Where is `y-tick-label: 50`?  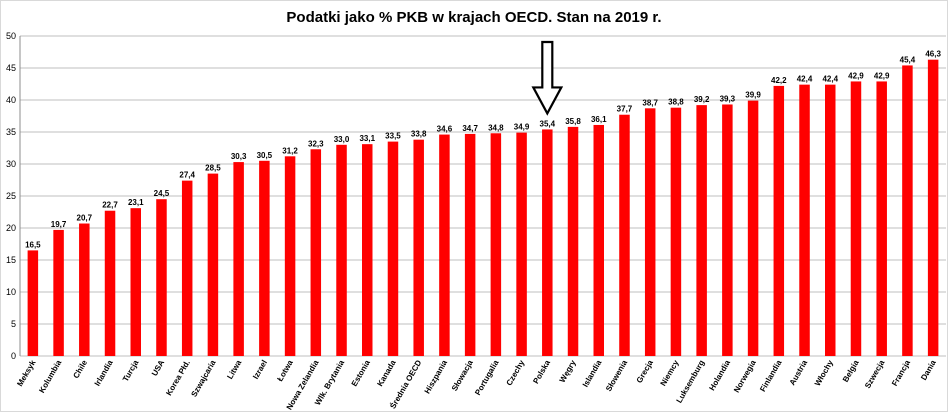 y-tick-label: 50 is located at coordinates (11, 36).